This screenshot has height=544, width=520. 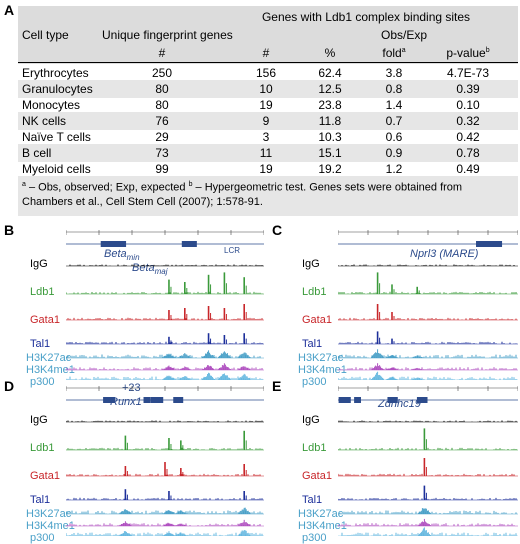 I want to click on cell-unique: 76, so click(x=162, y=121).